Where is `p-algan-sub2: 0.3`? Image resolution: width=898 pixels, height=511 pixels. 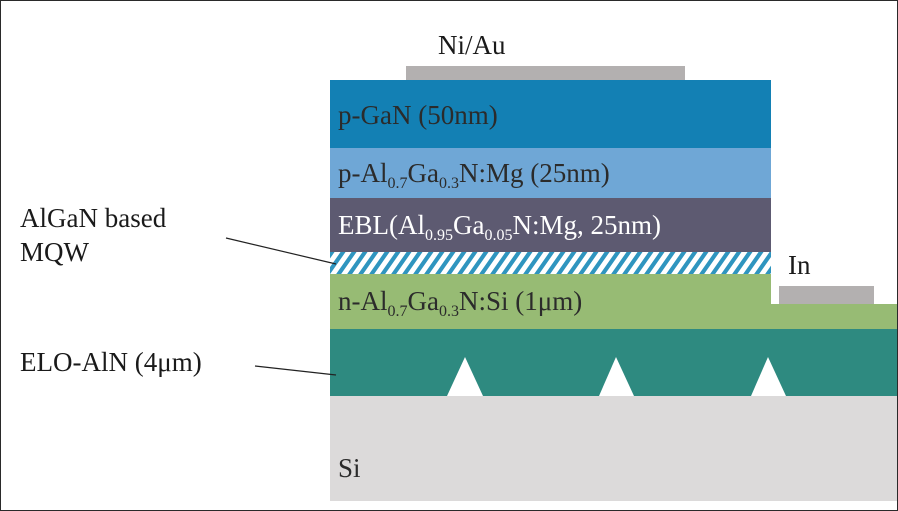
p-algan-sub2: 0.3 is located at coordinates (448, 183).